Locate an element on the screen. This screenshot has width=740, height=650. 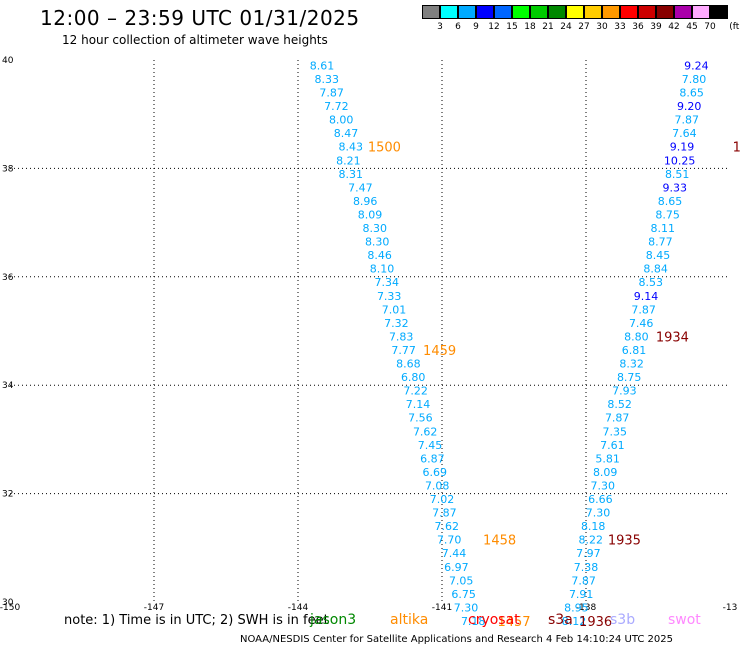
colorbar-tick-label: 3 is located at coordinates (440, 27).